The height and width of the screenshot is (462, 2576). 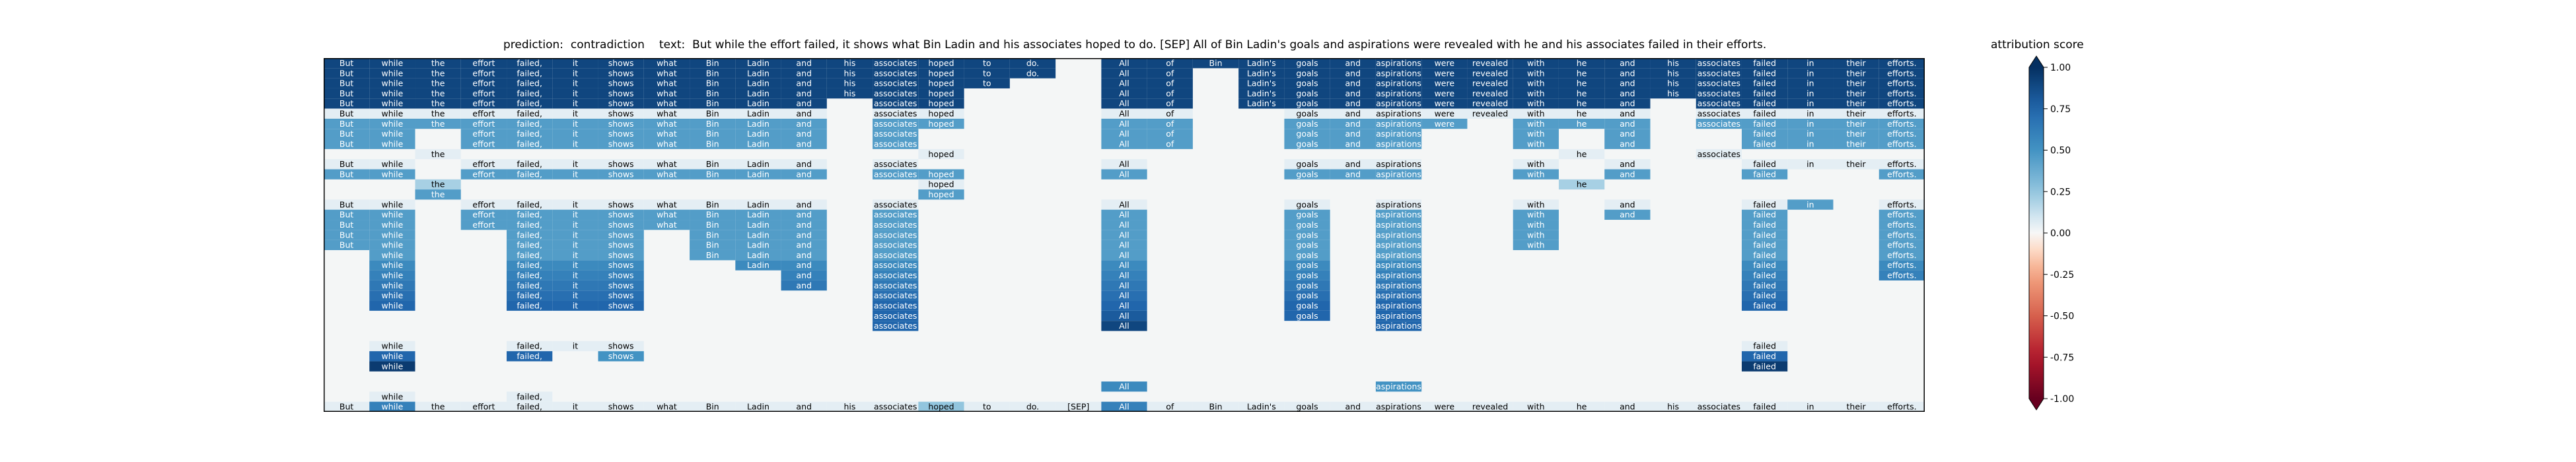 I want to click on cell-token-label: were, so click(x=1445, y=103).